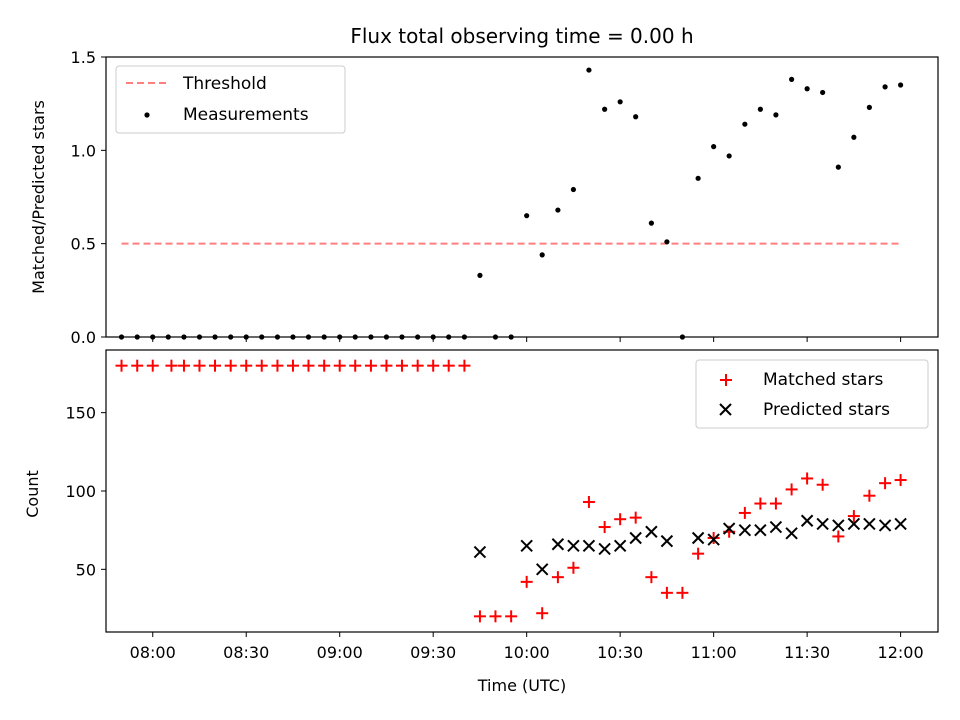 This screenshot has height=720, width=960. I want to click on x-tick-label: 08:00, so click(153, 652).